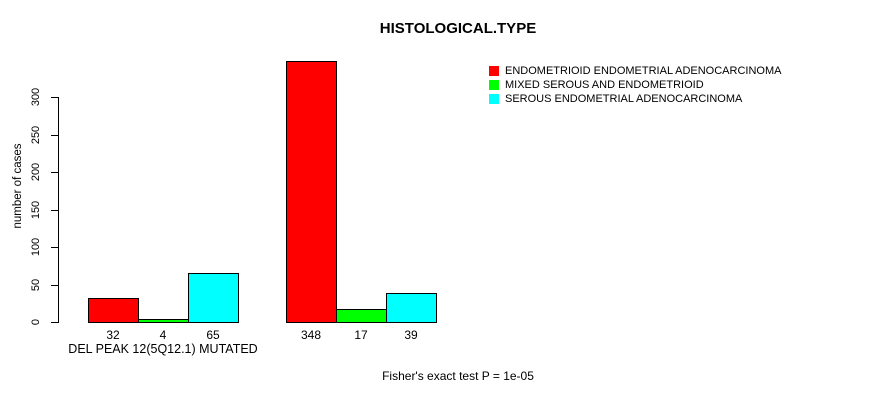 The height and width of the screenshot is (400, 890). I want to click on y-tick-label: 50, so click(36, 284).